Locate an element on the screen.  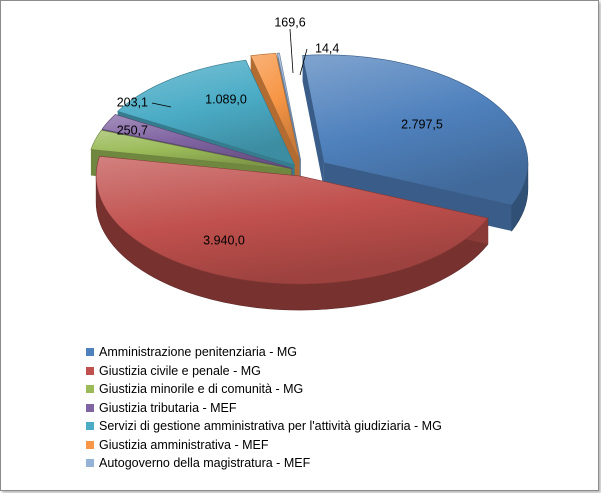
legend-item: Giustizia minorile e di comunità - MG is located at coordinates (264, 389).